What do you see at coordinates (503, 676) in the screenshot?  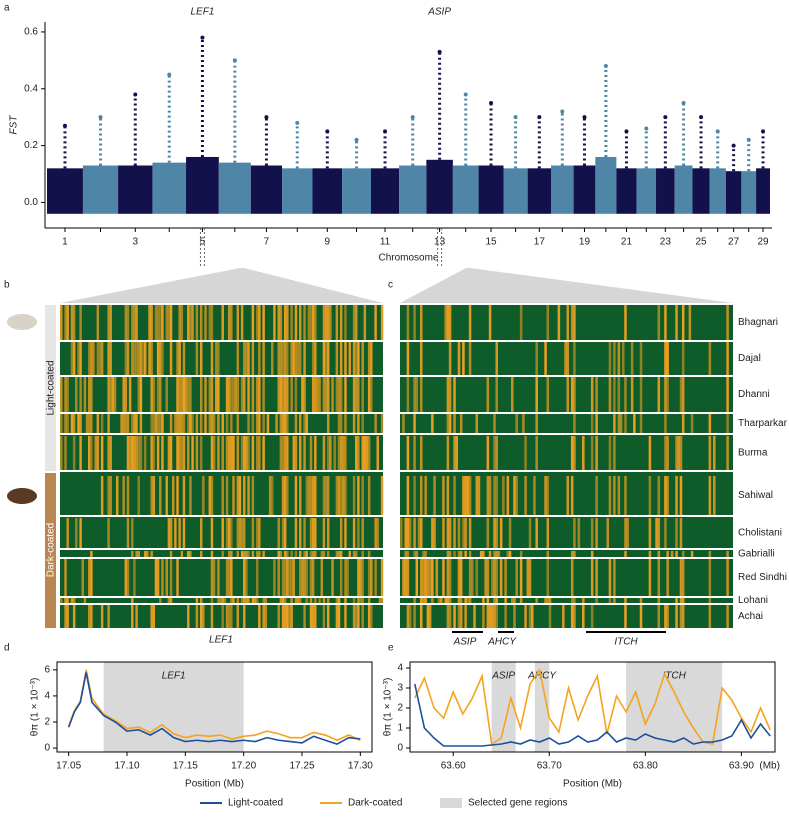 I see `region-label: ASIP` at bounding box center [503, 676].